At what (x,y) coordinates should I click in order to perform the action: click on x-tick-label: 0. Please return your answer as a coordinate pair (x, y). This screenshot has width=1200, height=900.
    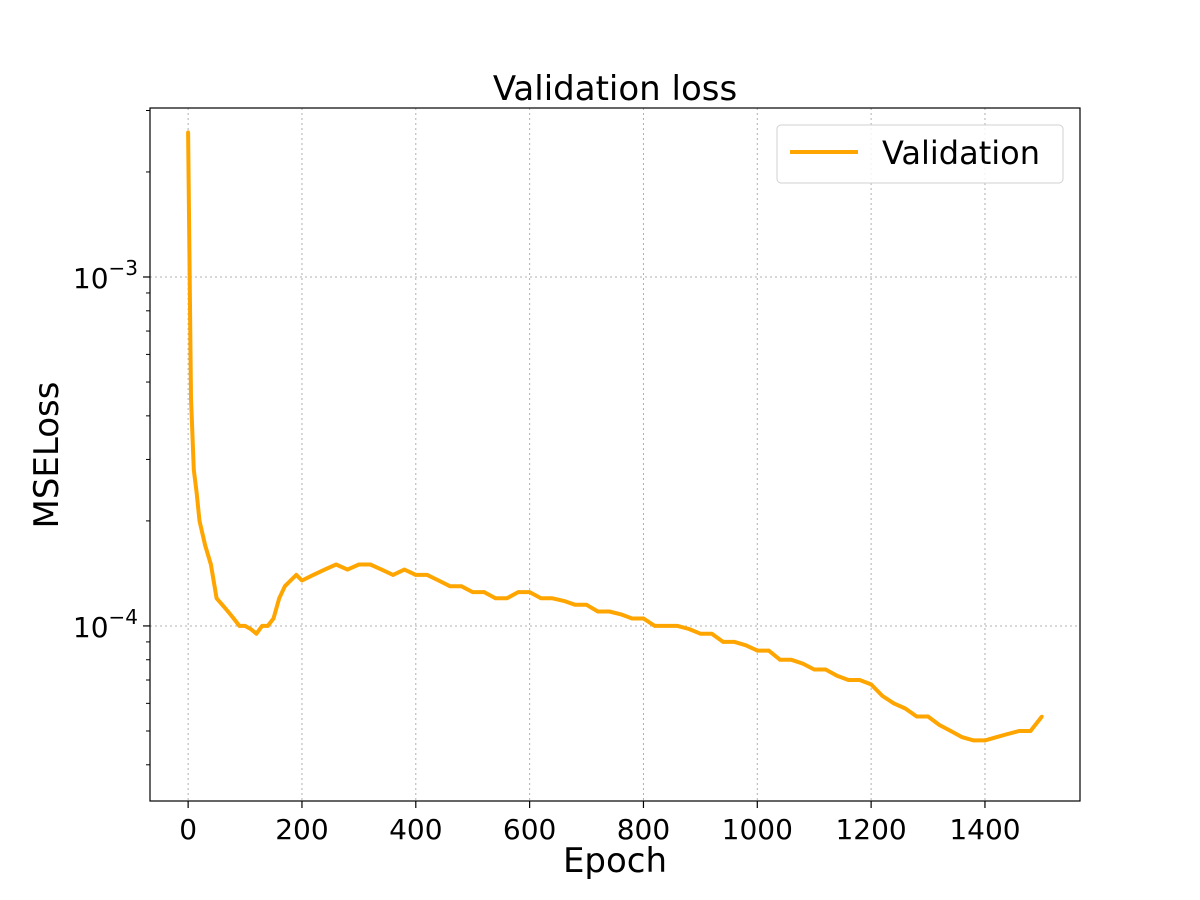
    Looking at the image, I should click on (188, 829).